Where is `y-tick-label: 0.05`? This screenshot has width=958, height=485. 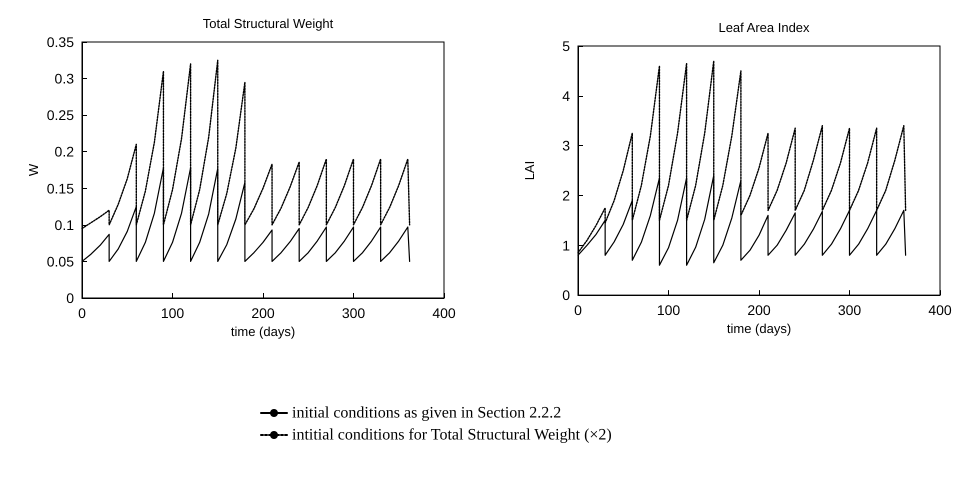 y-tick-label: 0.05 is located at coordinates (60, 261).